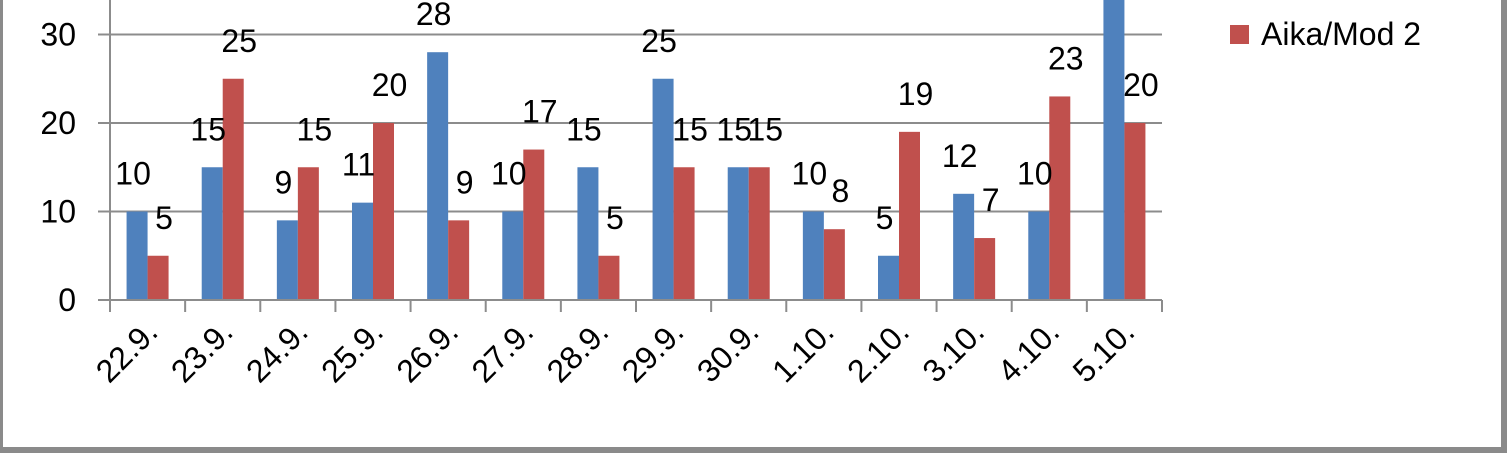 This screenshot has width=1507, height=453. What do you see at coordinates (991, 200) in the screenshot?
I see `data-label-series-2: 7` at bounding box center [991, 200].